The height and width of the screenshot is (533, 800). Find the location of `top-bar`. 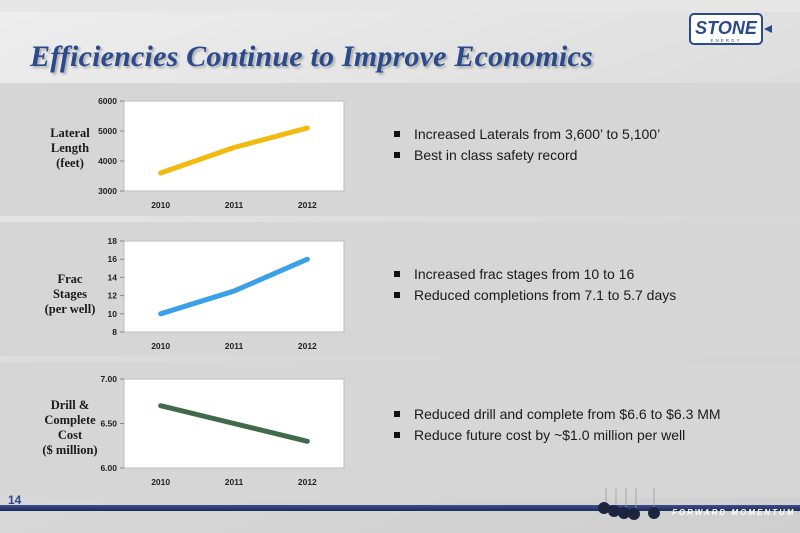

top-bar is located at coordinates (400, 6).